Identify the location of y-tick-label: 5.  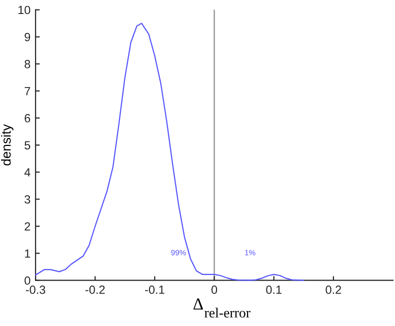
(27, 145).